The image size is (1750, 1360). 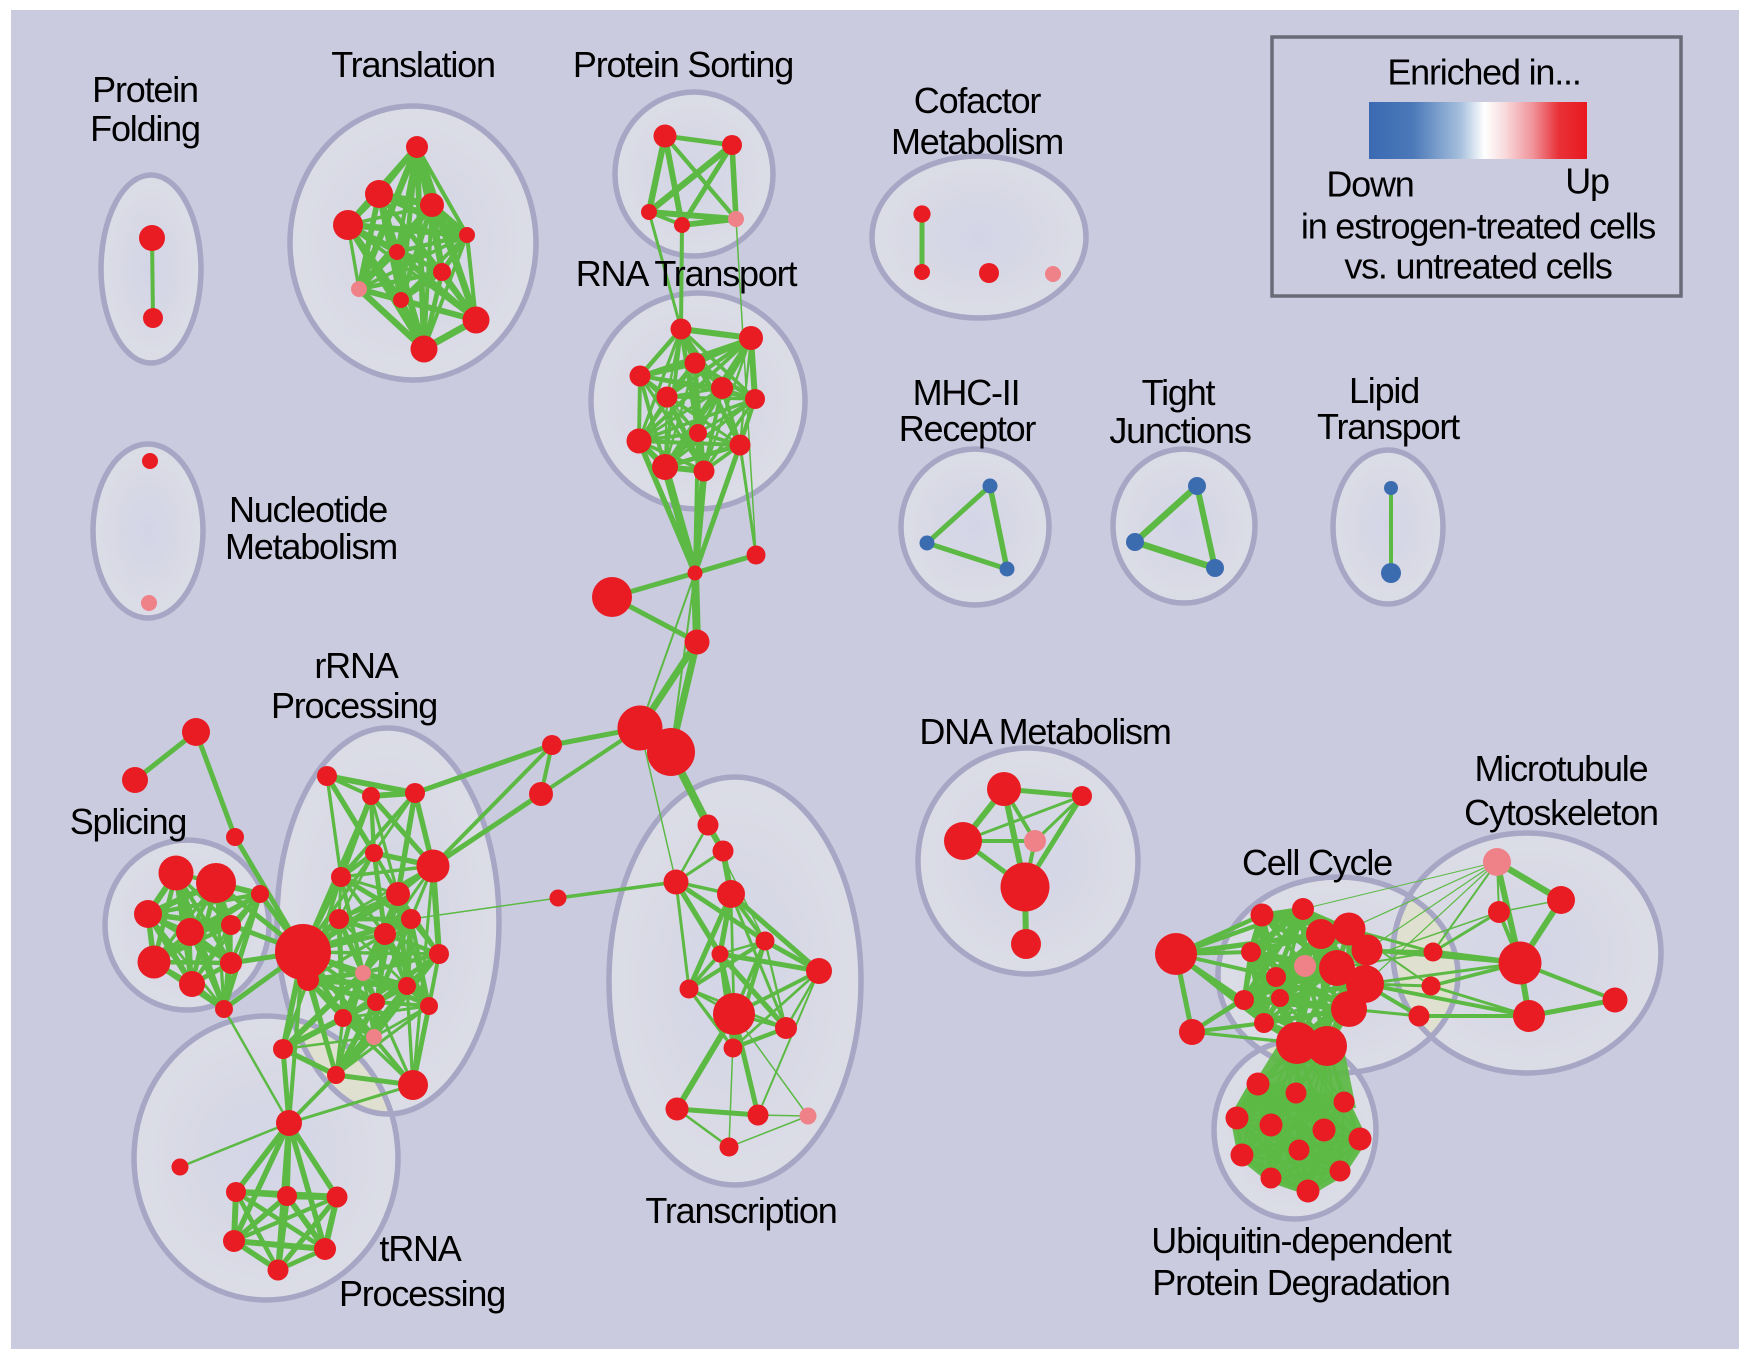 What do you see at coordinates (1301, 1240) in the screenshot?
I see `svg-text: Ubiquitin-dependent` at bounding box center [1301, 1240].